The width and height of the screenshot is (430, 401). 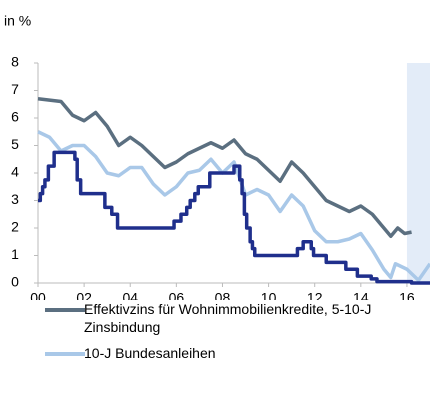 What do you see at coordinates (15, 117) in the screenshot?
I see `y-tick-label: 6` at bounding box center [15, 117].